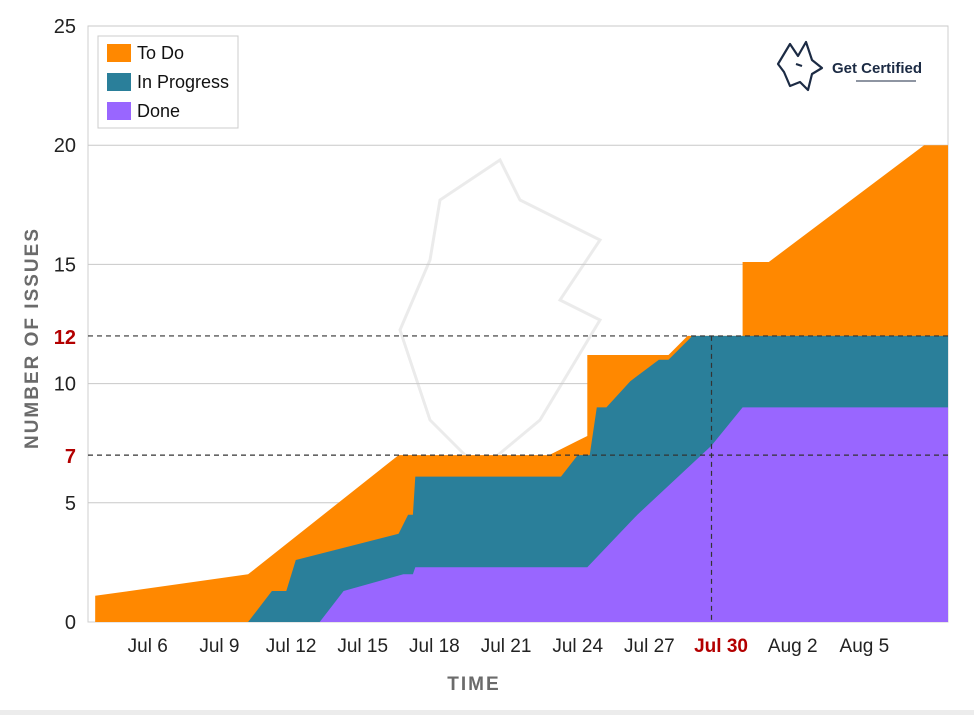  Describe the element at coordinates (70, 457) in the screenshot. I see `reference-label: 7` at that location.